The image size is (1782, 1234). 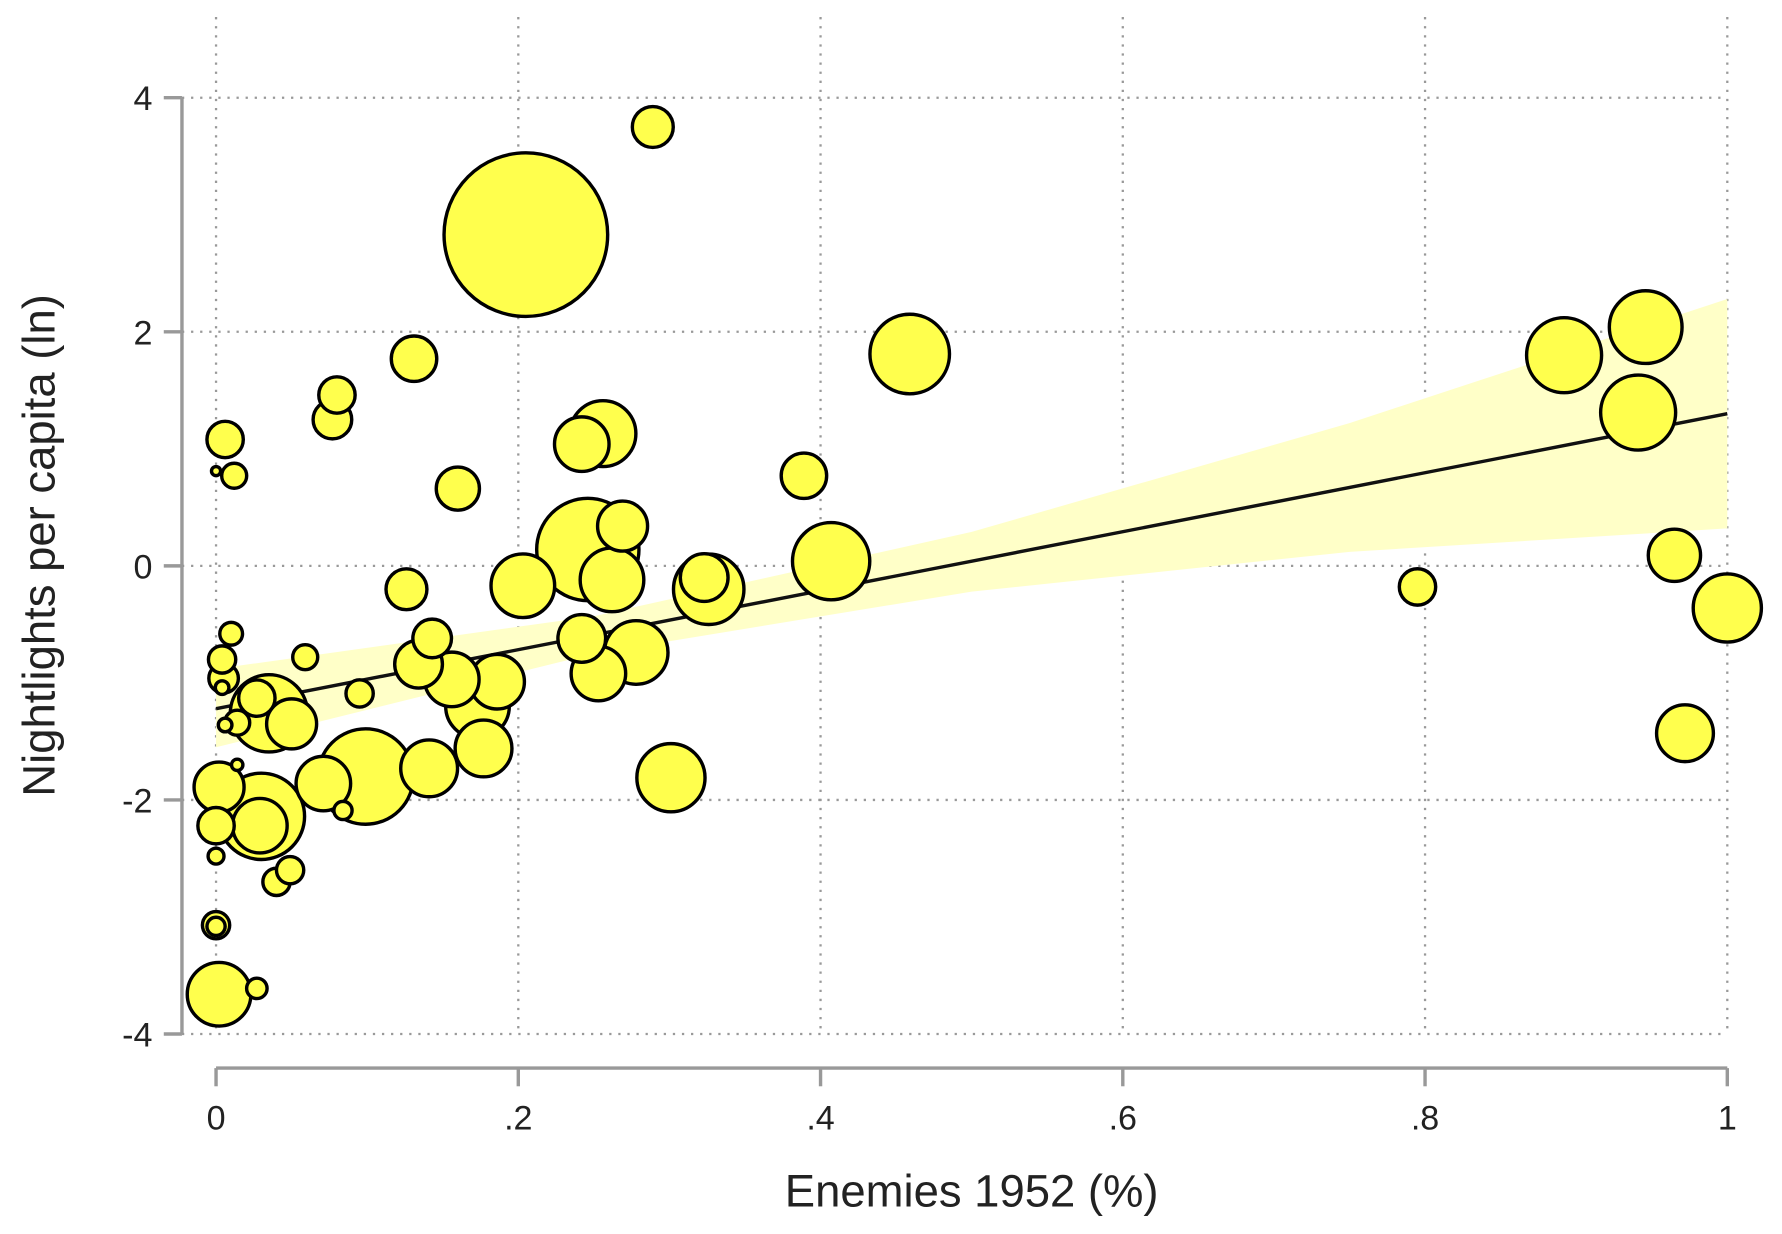 I want to click on x-tick-label: .4, so click(x=820, y=1118).